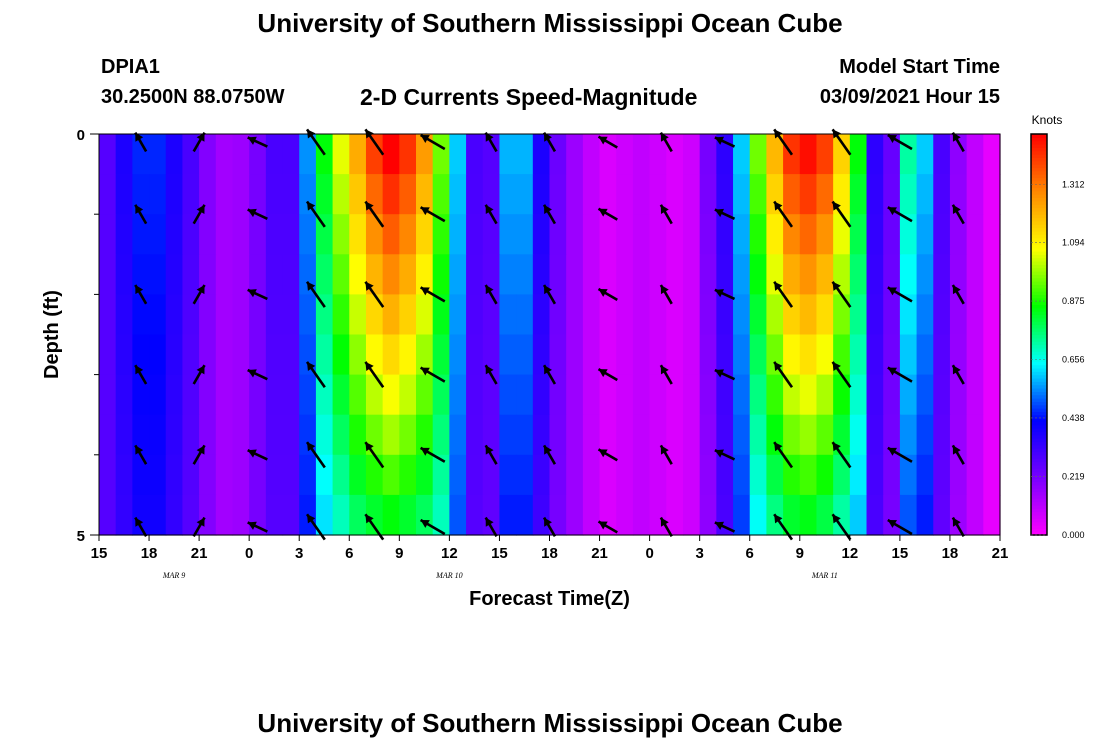  I want to click on x-tick-label: 3, so click(699, 553).